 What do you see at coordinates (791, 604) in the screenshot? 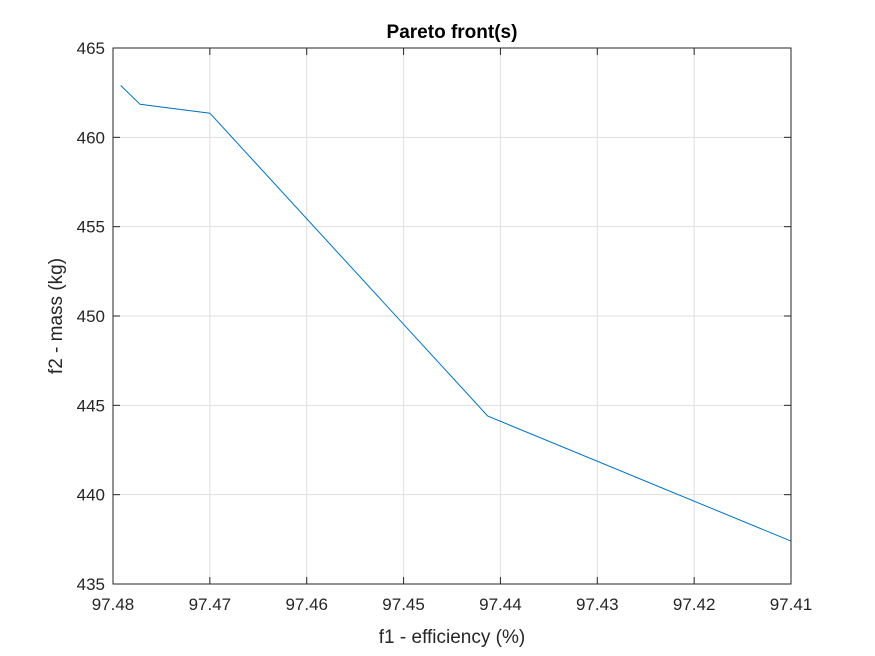
I see `x-tick-label: 97.41` at bounding box center [791, 604].